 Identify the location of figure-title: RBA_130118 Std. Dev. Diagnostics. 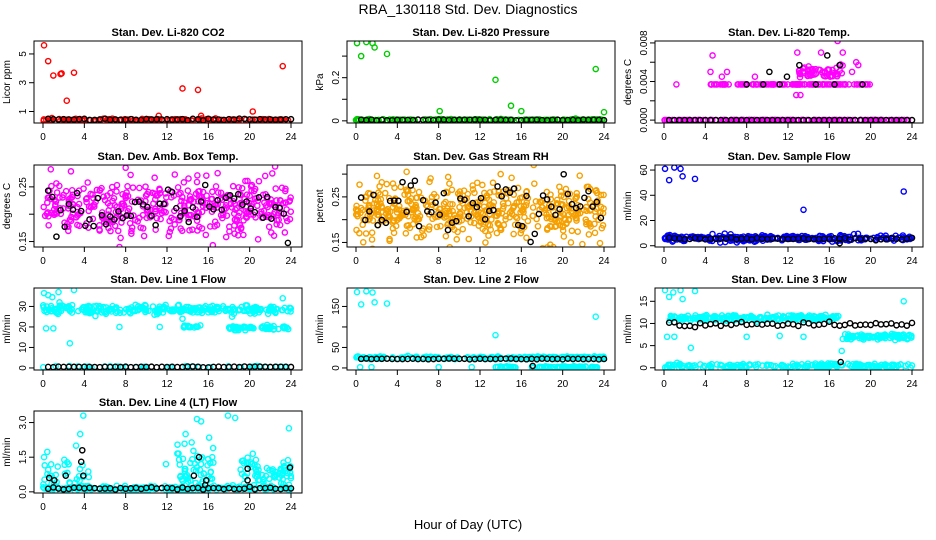
(468, 9).